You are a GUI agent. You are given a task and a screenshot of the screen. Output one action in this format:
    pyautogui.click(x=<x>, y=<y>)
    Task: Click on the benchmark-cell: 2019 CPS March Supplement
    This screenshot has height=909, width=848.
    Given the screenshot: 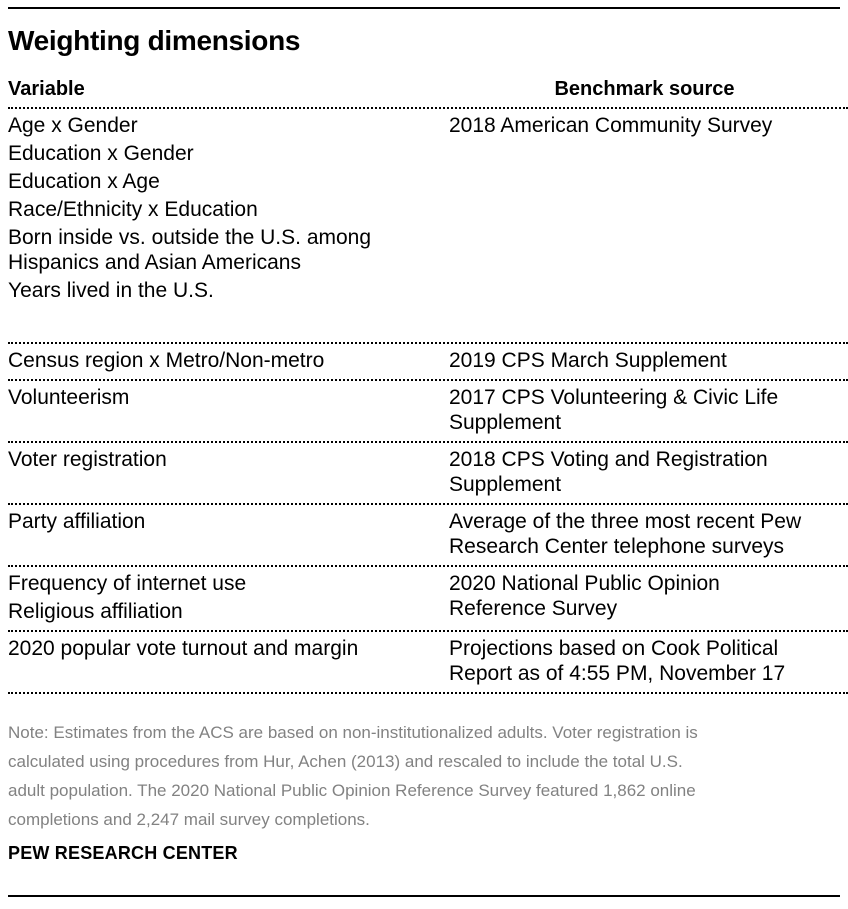 What is the action you would take?
    pyautogui.click(x=588, y=360)
    